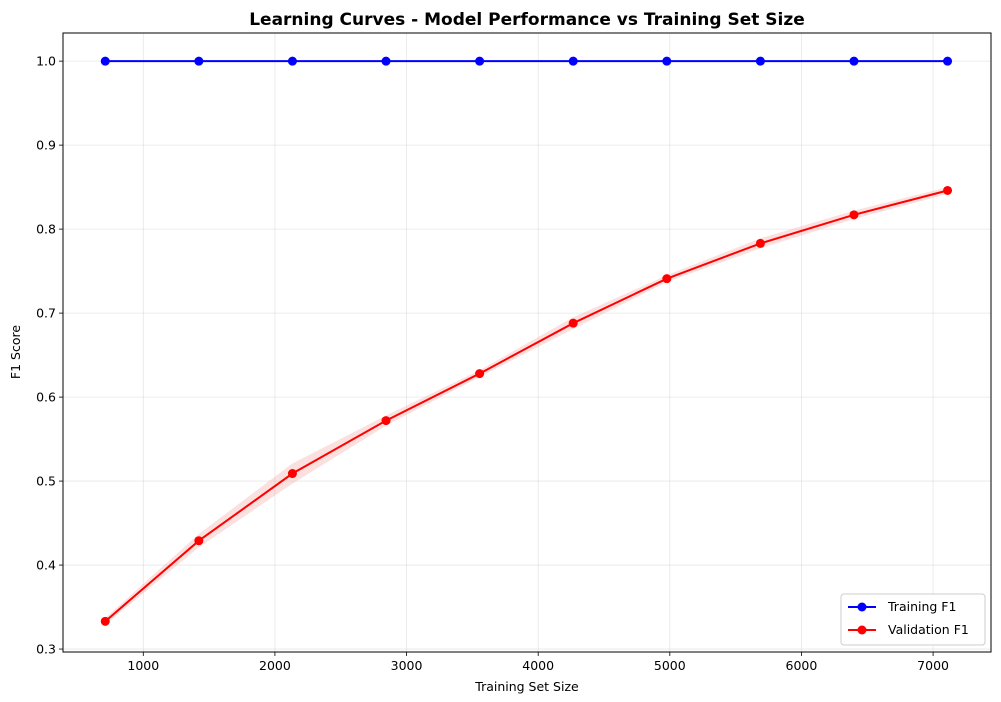 The image size is (1001, 702). I want to click on legend-marker-training, so click(862, 607).